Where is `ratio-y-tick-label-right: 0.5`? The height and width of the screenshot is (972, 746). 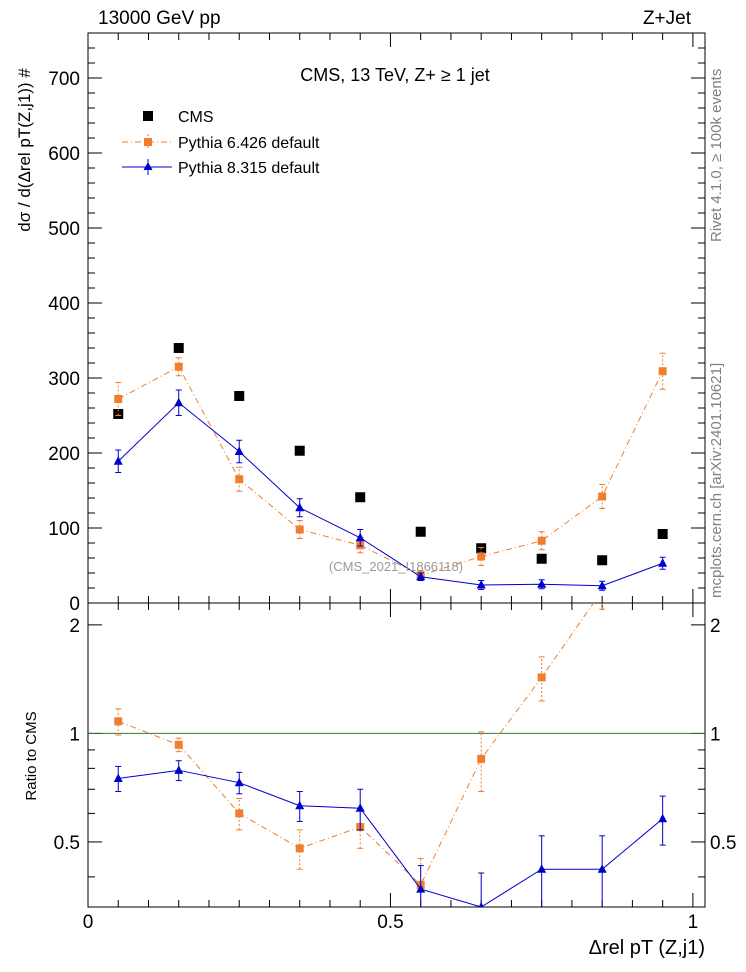
ratio-y-tick-label-right: 0.5 is located at coordinates (723, 843).